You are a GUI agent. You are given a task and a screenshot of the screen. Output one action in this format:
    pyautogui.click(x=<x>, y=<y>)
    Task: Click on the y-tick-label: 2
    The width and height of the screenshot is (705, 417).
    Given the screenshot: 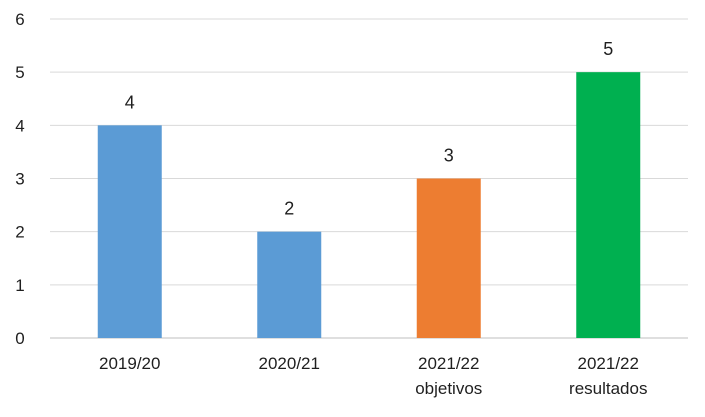 What is the action you would take?
    pyautogui.click(x=19, y=232)
    